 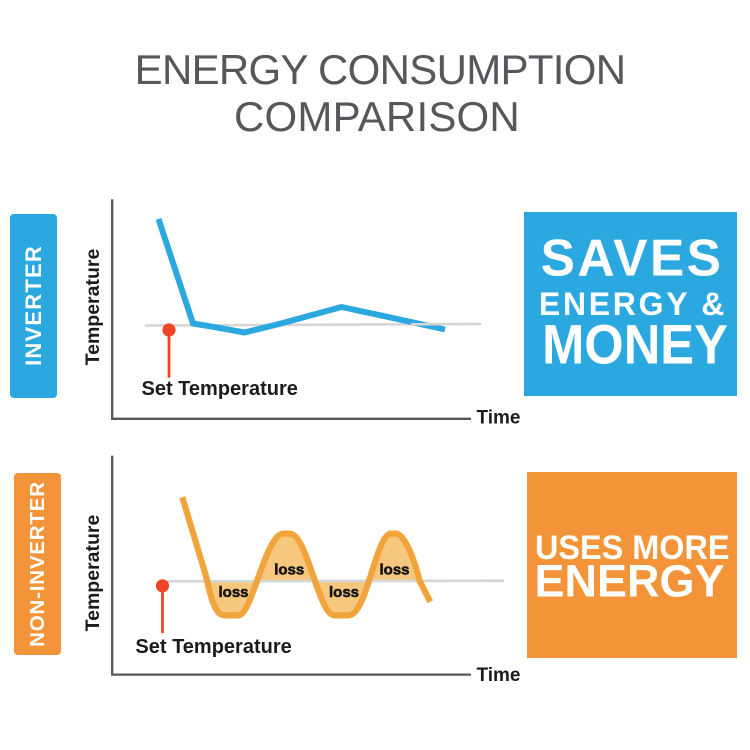 I want to click on svg-text: SAVES, so click(x=632, y=258).